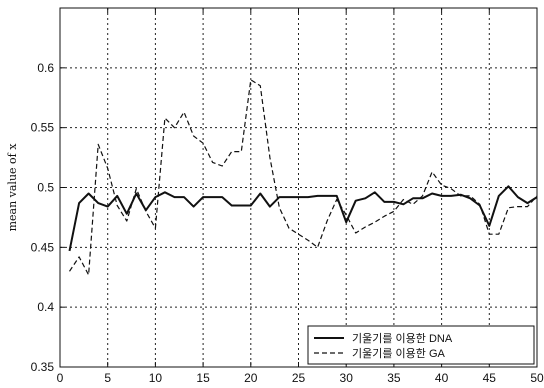  I want to click on legend-label-dna: 기울기를 이용한 DNA, so click(402, 338).